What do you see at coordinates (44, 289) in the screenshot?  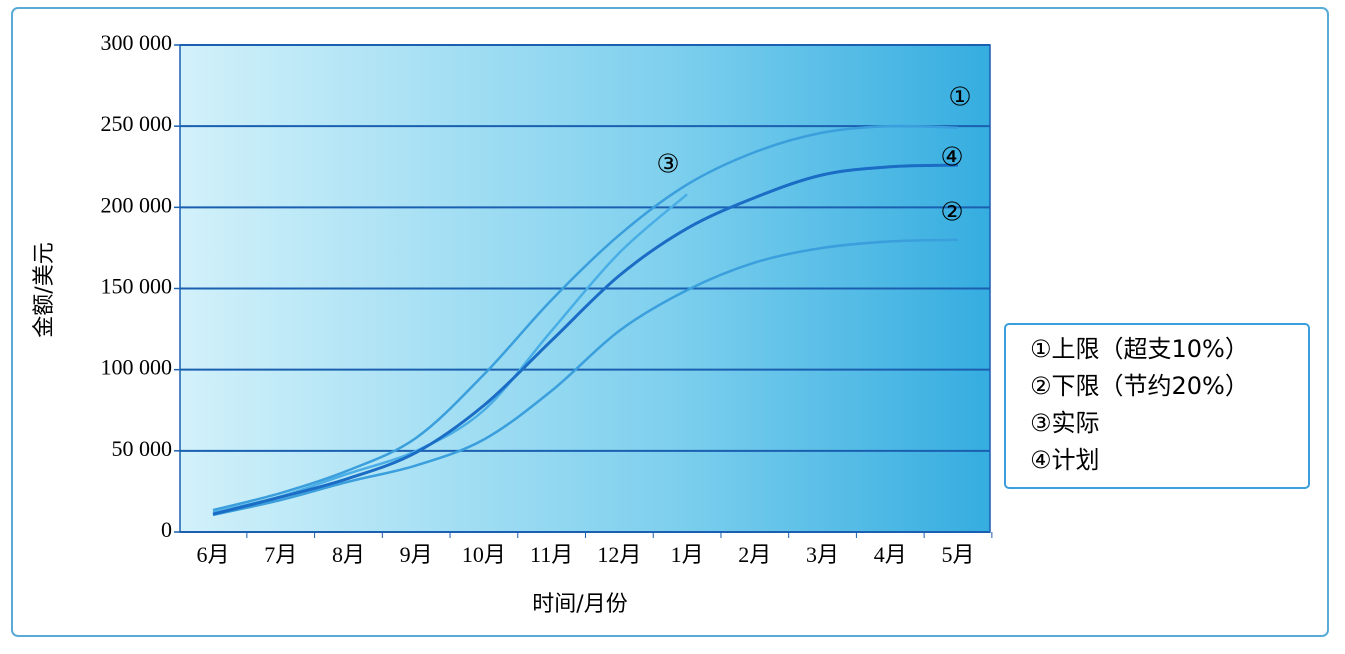 I see `y-axis-label: 金额/美元` at bounding box center [44, 289].